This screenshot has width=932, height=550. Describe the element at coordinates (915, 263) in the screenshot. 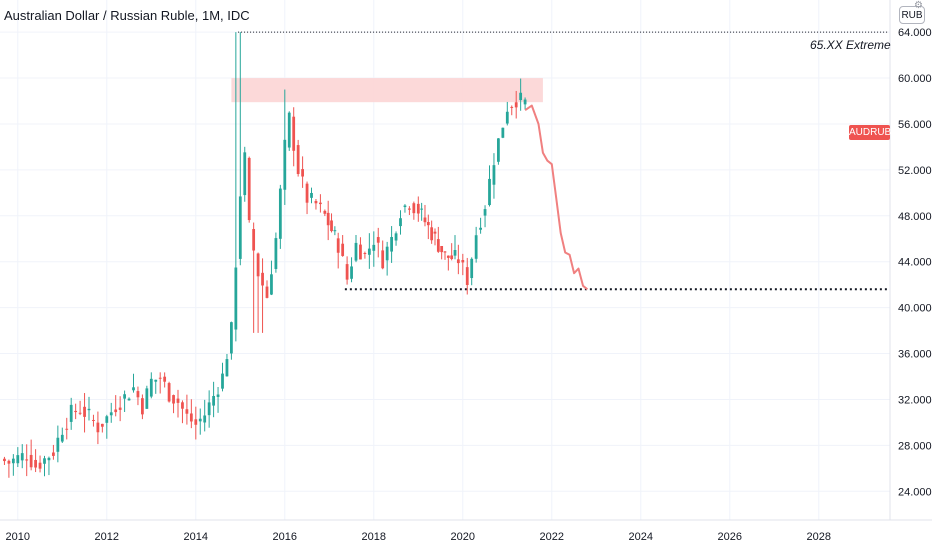

I see `y-tick-label: 44.000` at that location.